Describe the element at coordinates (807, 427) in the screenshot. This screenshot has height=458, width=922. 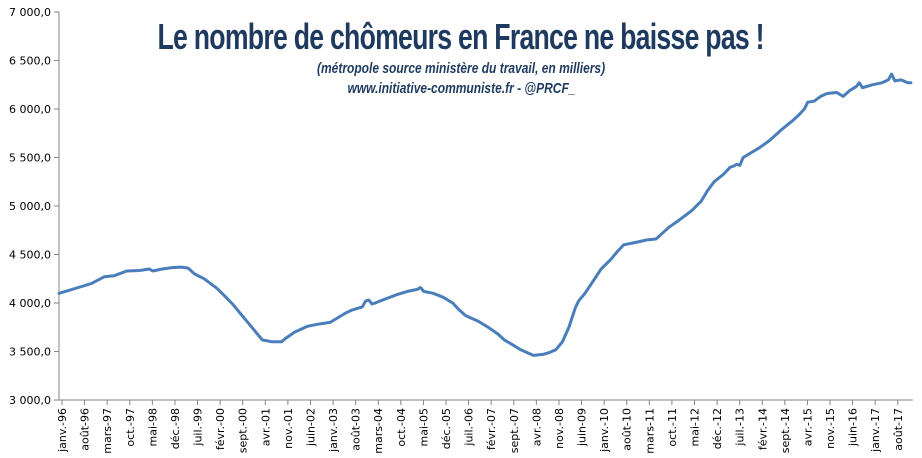
I see `x-tick-label: avr.-15` at that location.